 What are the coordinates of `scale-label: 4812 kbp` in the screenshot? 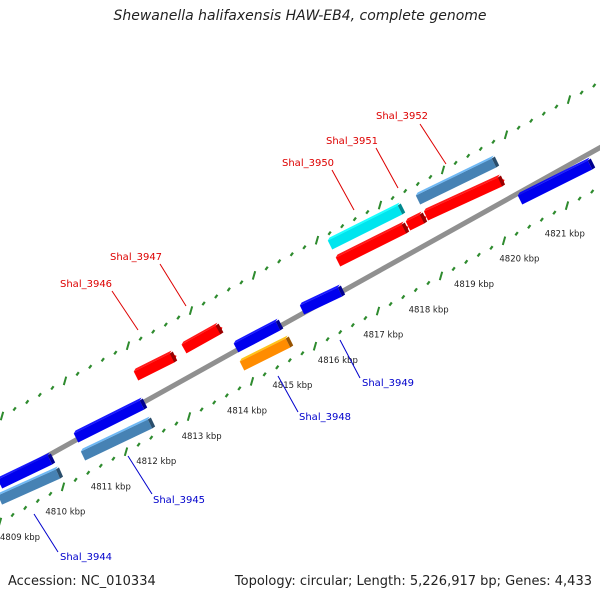 It's located at (156, 462).